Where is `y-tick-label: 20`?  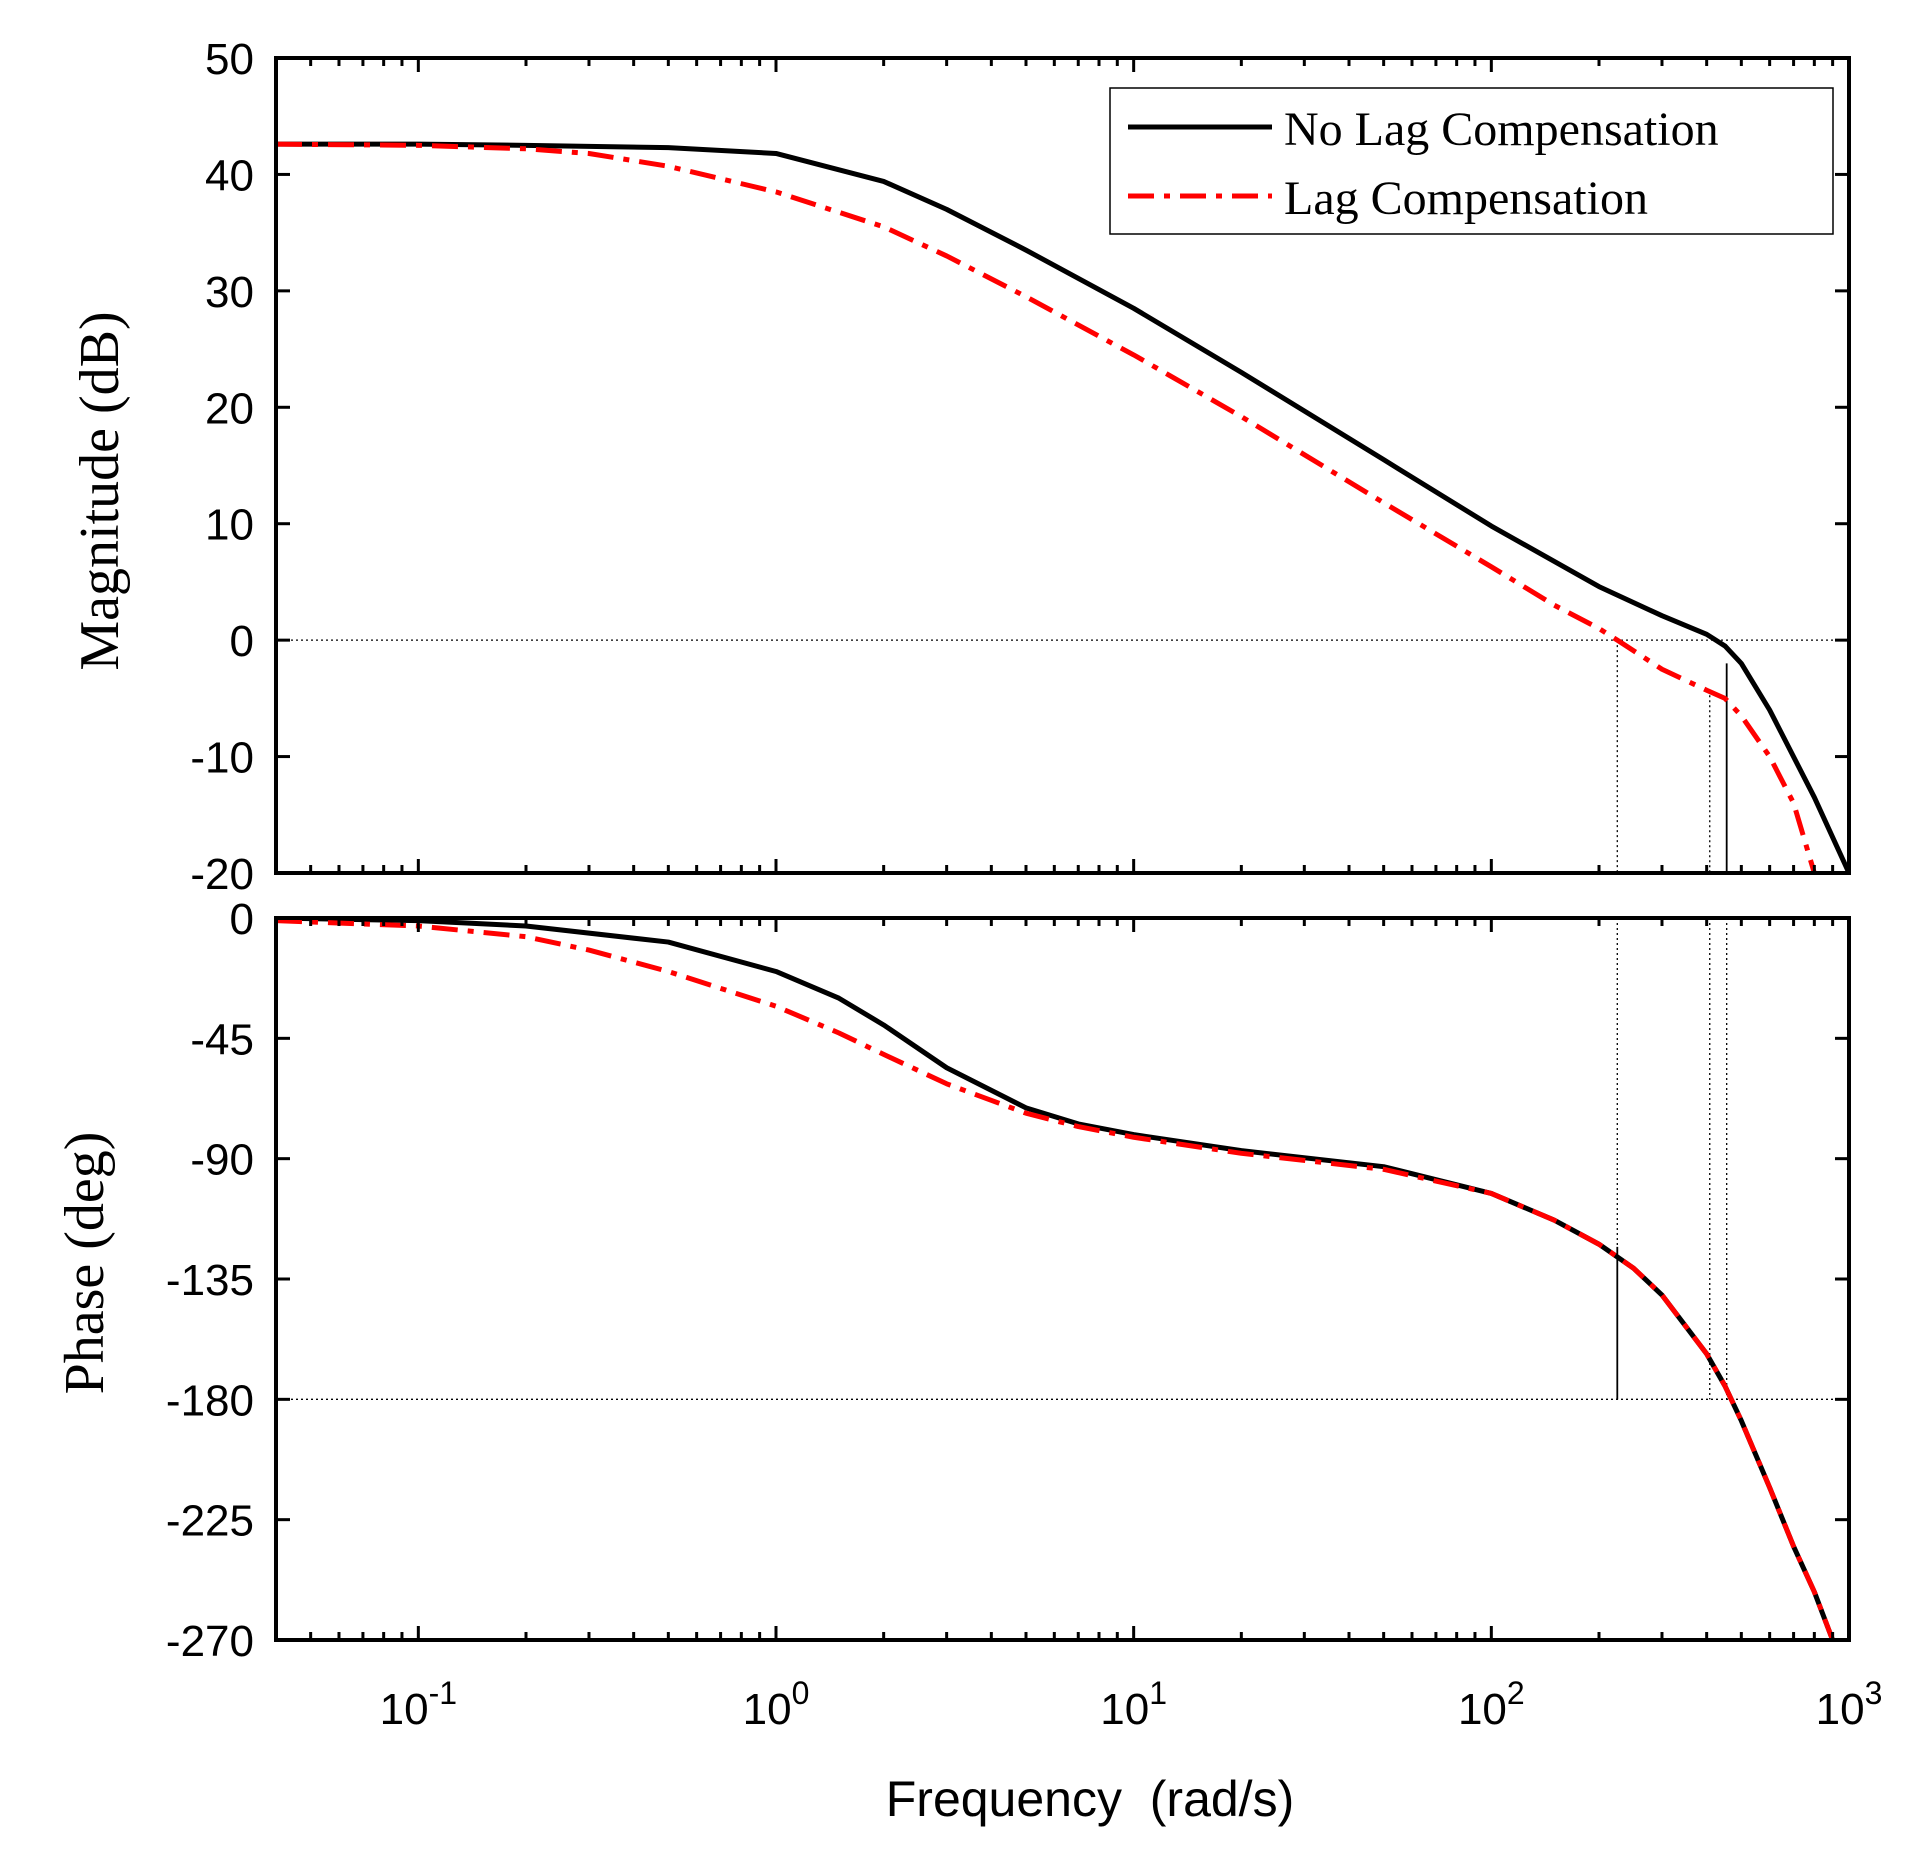 y-tick-label: 20 is located at coordinates (229, 408).